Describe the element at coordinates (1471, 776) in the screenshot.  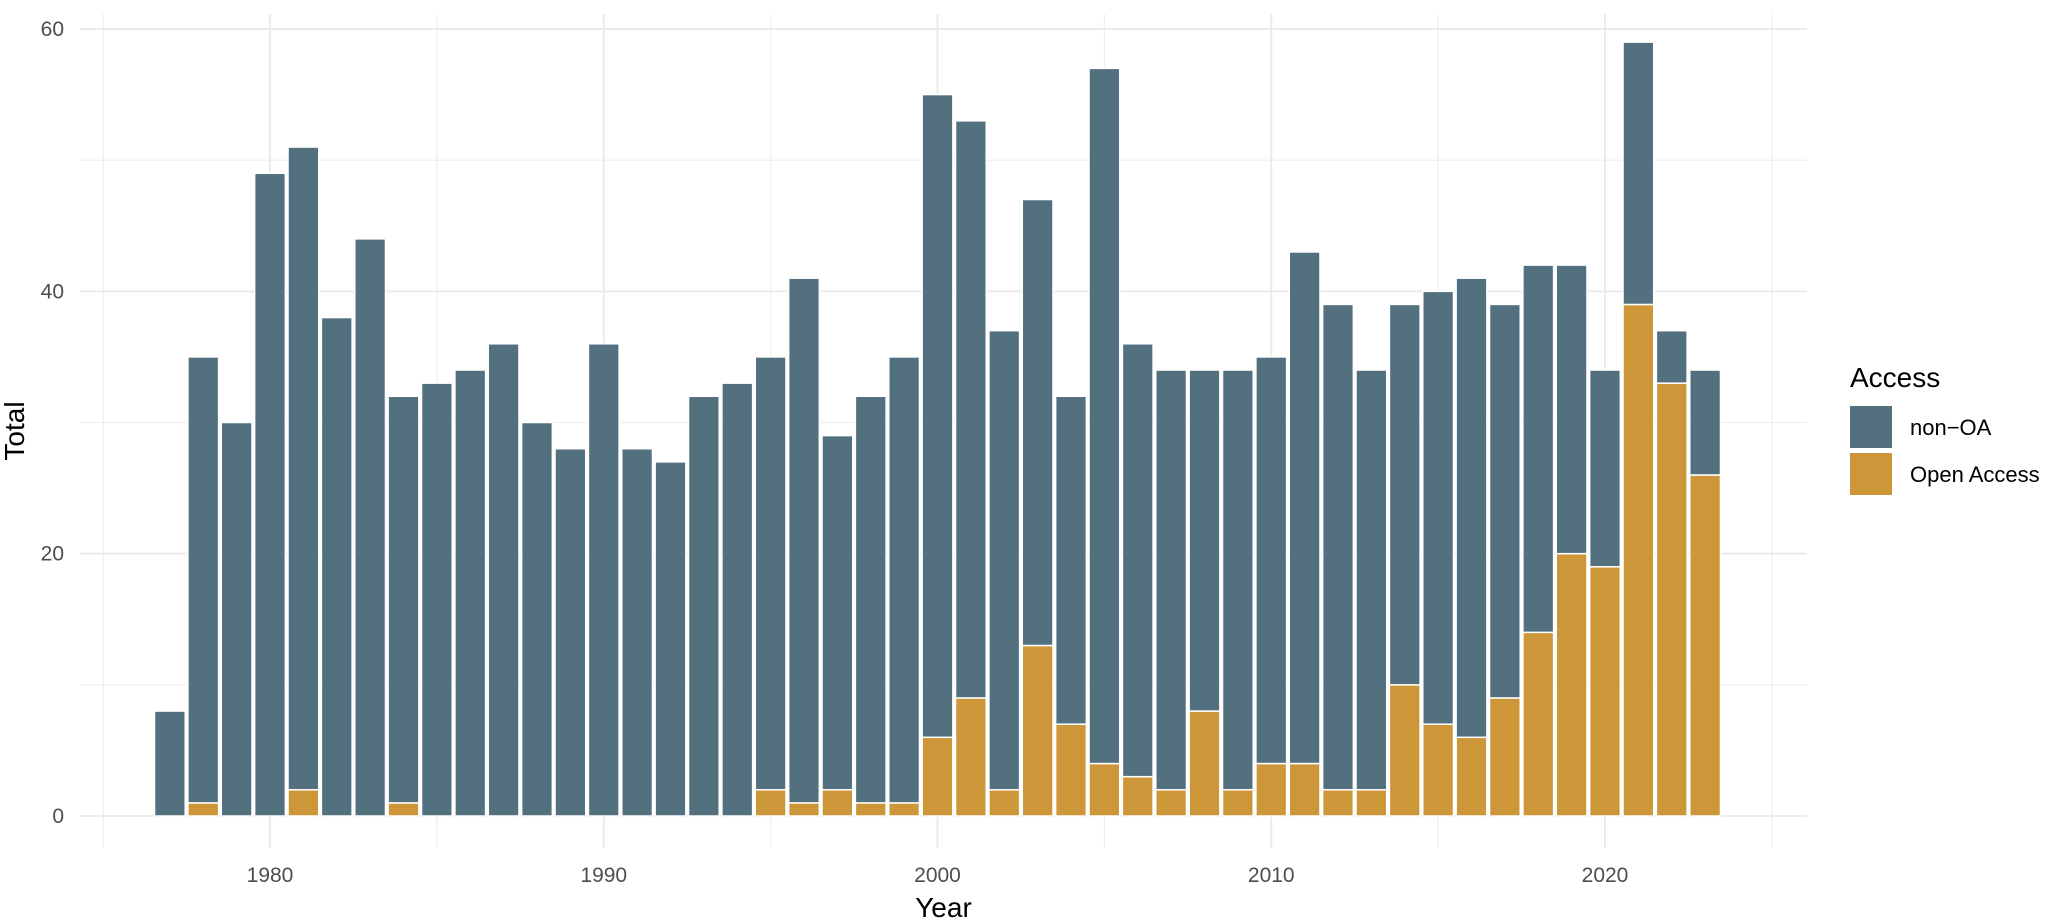
I see `bar-open-access-2016` at that location.